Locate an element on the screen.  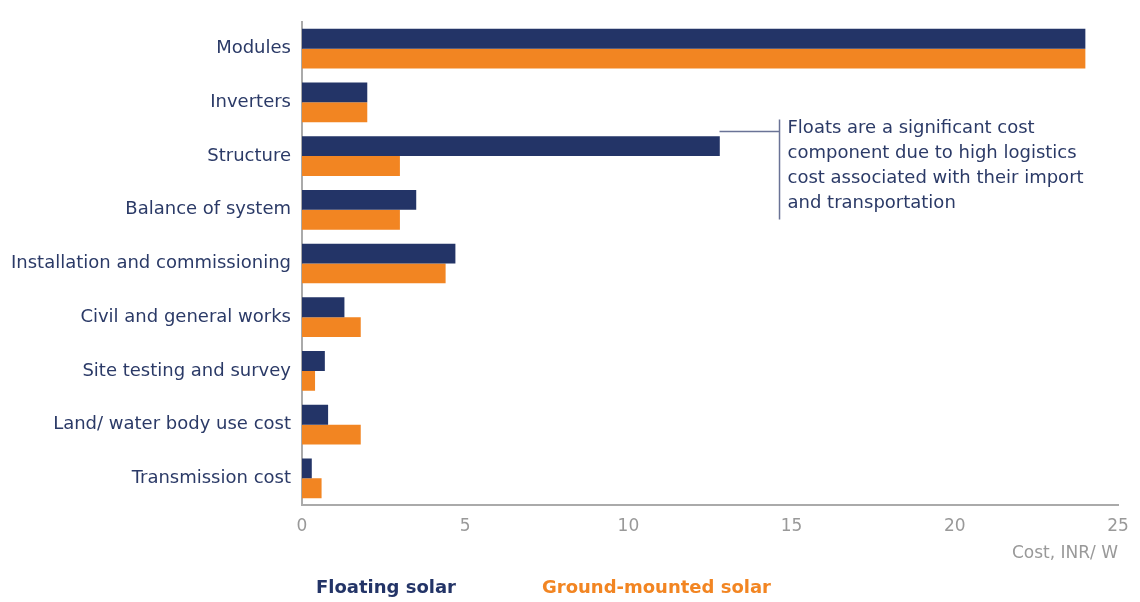
x-tick-label: 20 is located at coordinates (954, 524).